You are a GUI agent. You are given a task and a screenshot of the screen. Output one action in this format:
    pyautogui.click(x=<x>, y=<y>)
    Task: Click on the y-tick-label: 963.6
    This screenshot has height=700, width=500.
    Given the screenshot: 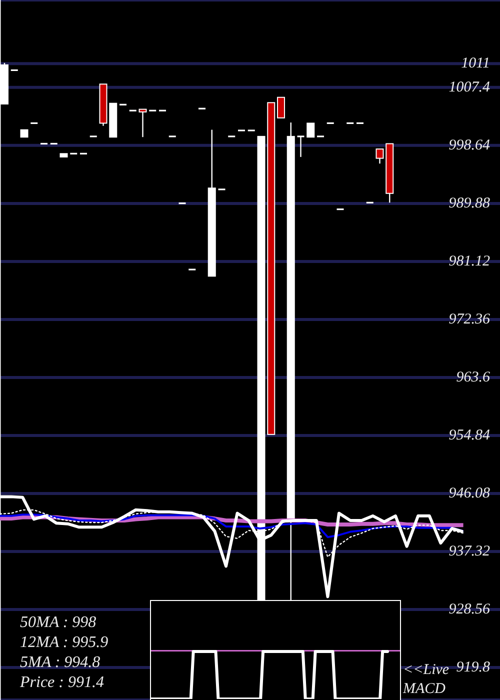 What is the action you would take?
    pyautogui.click(x=473, y=377)
    